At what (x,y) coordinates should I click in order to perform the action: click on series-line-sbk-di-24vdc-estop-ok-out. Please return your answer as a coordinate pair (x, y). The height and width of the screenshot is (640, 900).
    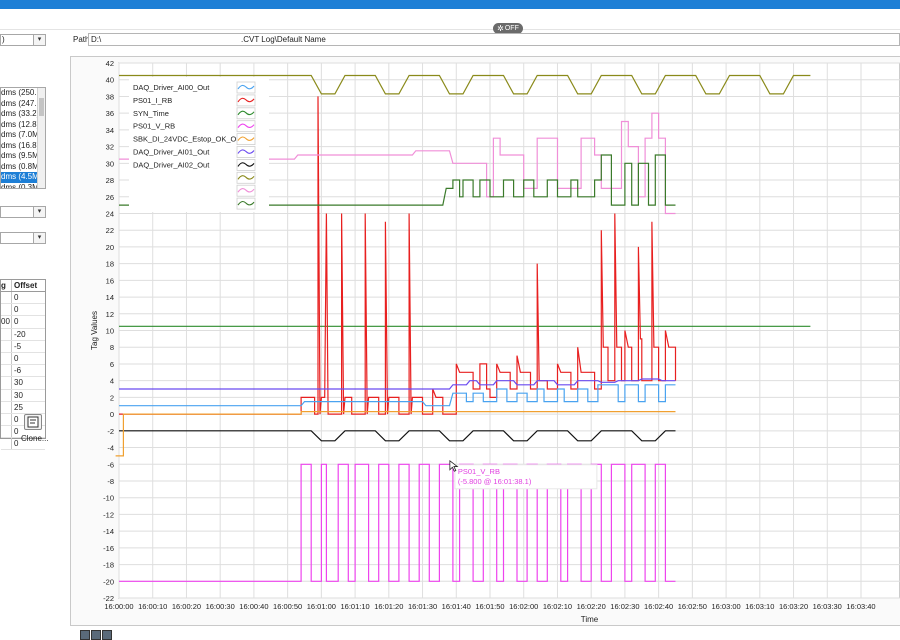
    Looking at the image, I should click on (395, 434).